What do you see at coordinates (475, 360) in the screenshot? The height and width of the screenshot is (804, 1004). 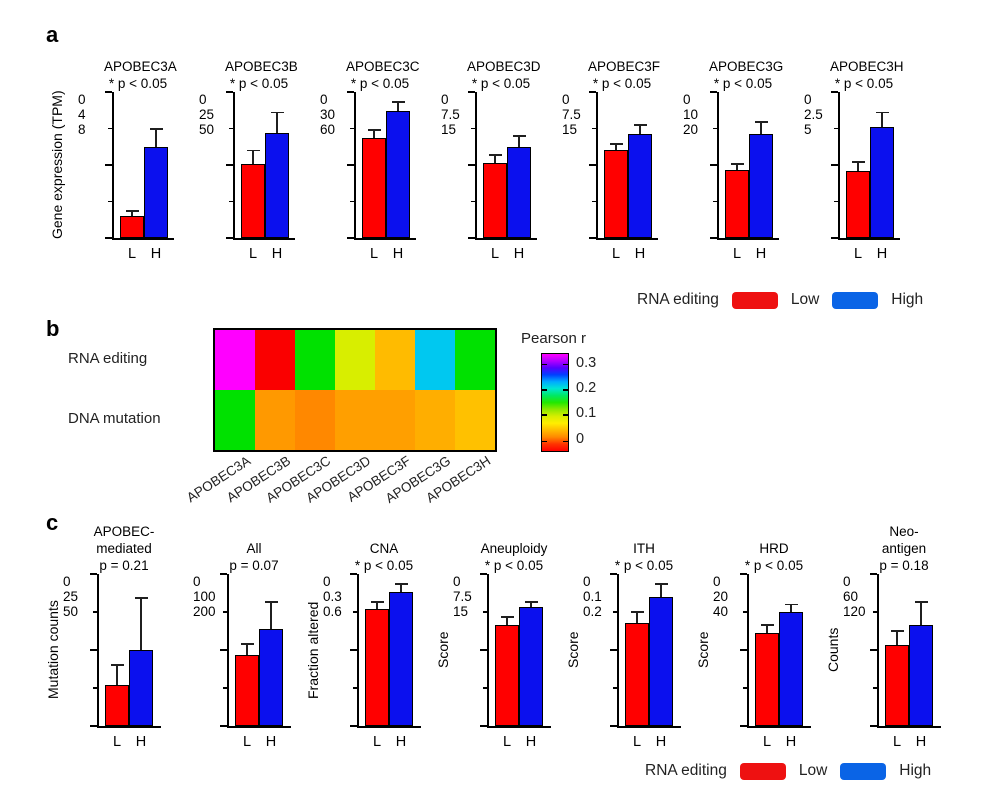 I see `heatmap-cell` at bounding box center [475, 360].